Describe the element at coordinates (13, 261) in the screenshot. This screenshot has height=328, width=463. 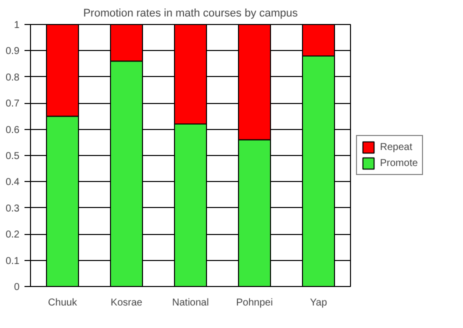
I see `y-tick-label: 0.1` at that location.